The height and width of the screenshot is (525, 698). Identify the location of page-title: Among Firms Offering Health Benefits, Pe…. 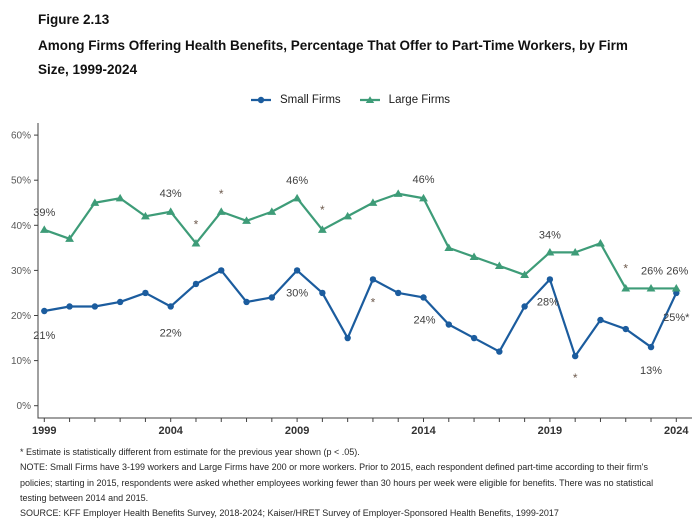
(333, 58).